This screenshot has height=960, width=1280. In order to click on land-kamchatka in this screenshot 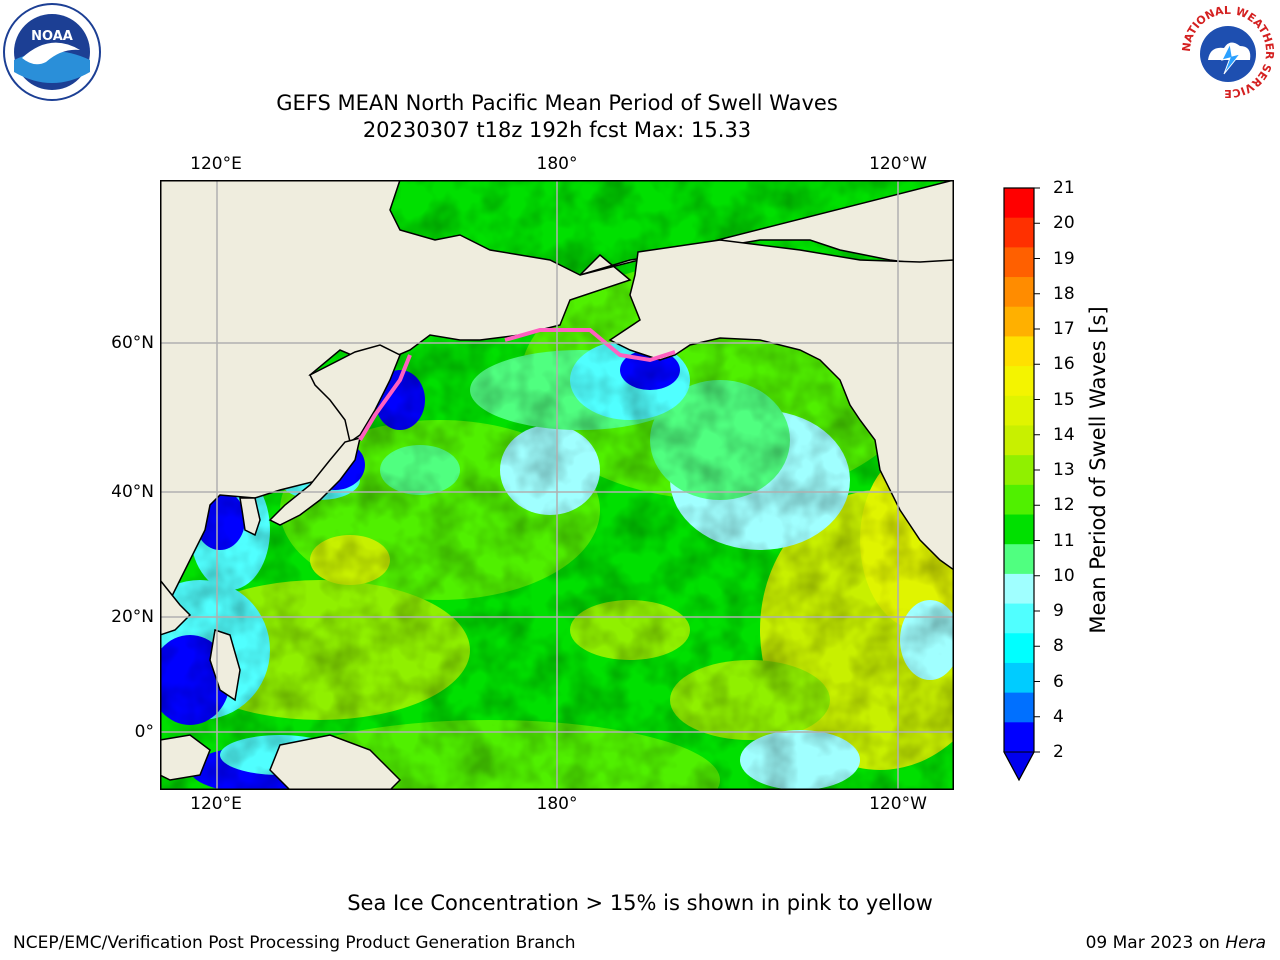, I will do `click(354, 394)`.